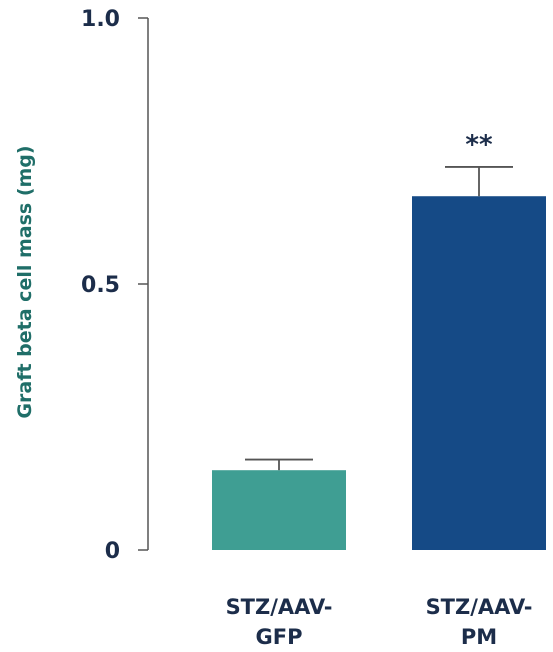  Describe the element at coordinates (479, 637) in the screenshot. I see `x-tick-label-1-line2: PM` at that location.